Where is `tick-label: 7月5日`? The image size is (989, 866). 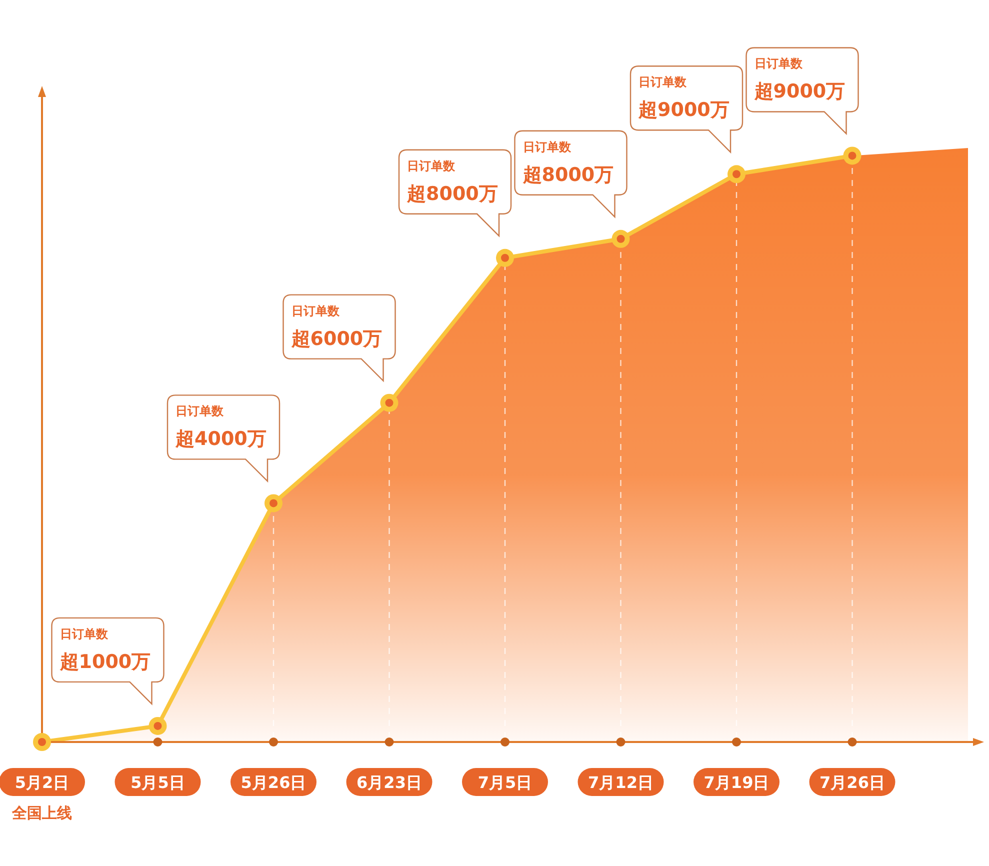 tick-label: 7月5日 is located at coordinates (505, 782).